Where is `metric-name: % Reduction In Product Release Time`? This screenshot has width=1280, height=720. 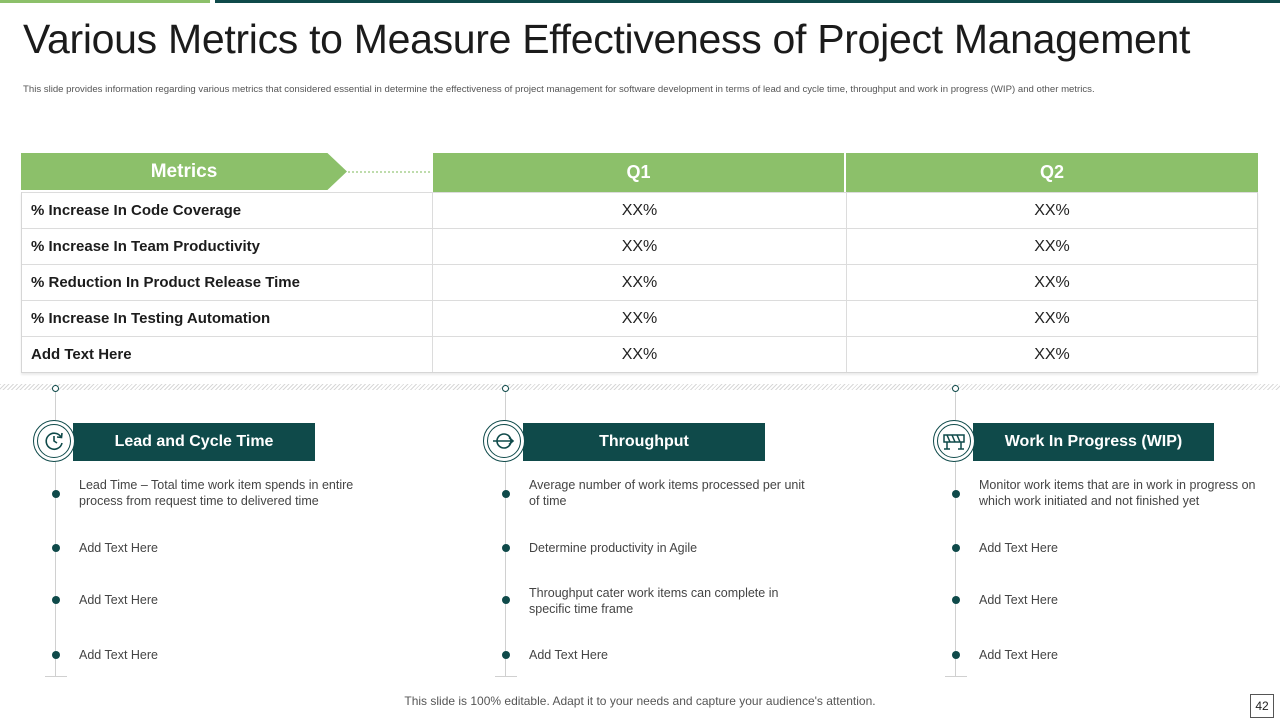
metric-name: % Reduction In Product Release Time is located at coordinates (227, 282).